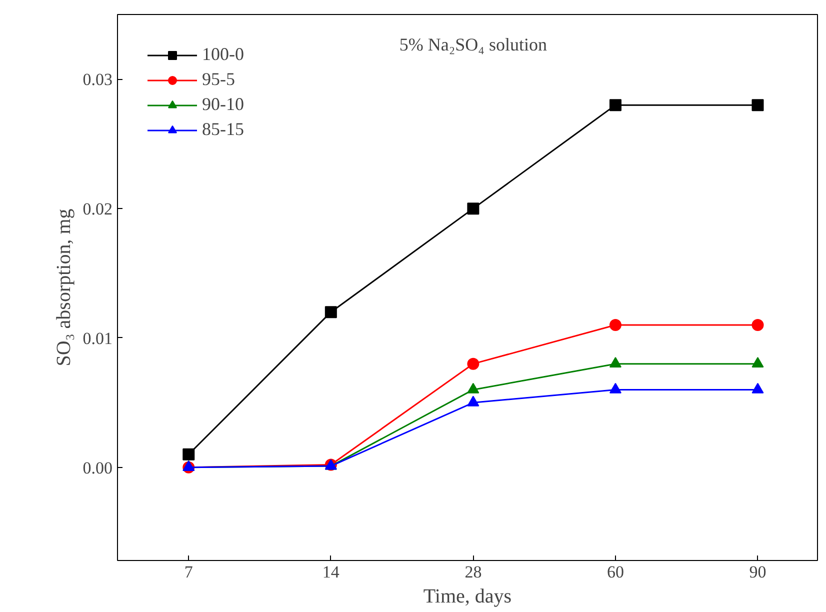 This screenshot has width=826, height=612. I want to click on y-tick-label: 0.01, so click(97, 338).